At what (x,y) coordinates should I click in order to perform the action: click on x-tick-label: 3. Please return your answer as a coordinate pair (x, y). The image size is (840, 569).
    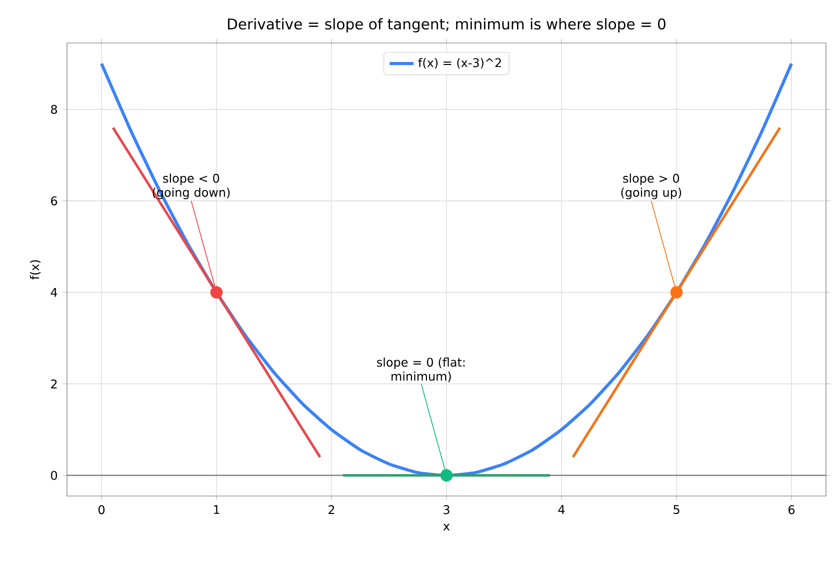
    Looking at the image, I should click on (447, 509).